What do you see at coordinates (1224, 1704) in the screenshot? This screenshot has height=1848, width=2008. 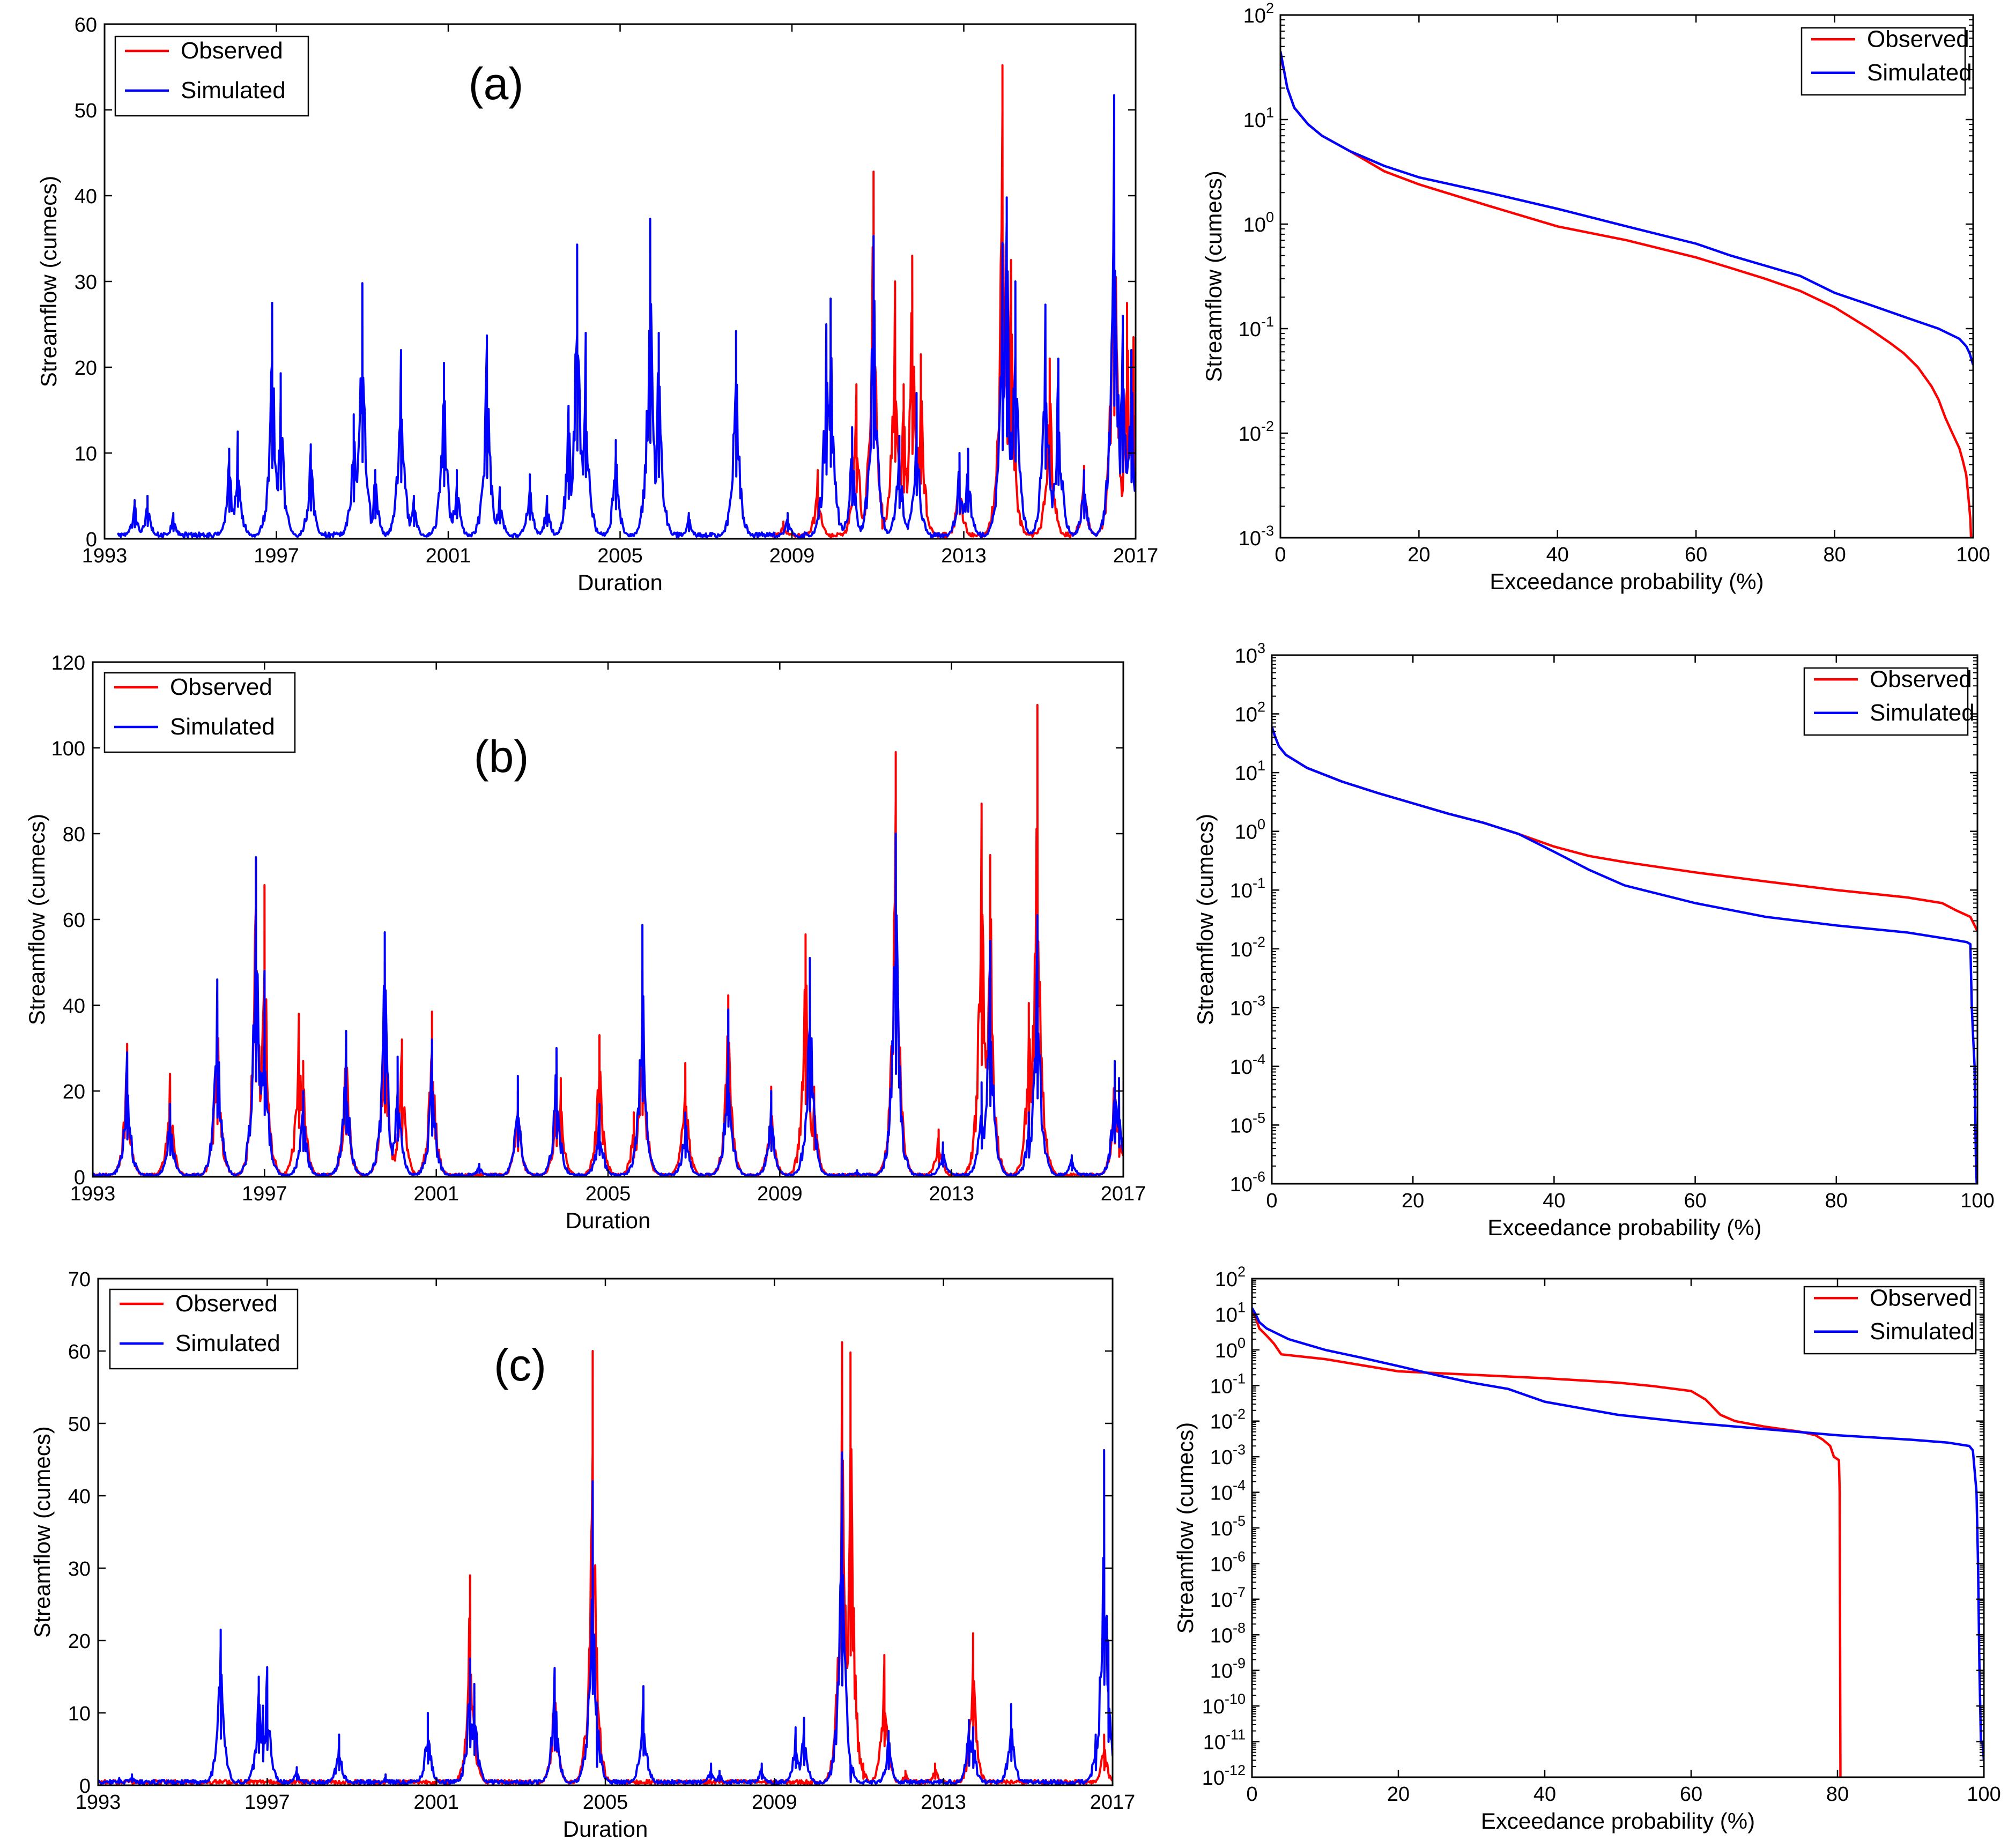 I see `y-tick-label: 10-10` at bounding box center [1224, 1704].